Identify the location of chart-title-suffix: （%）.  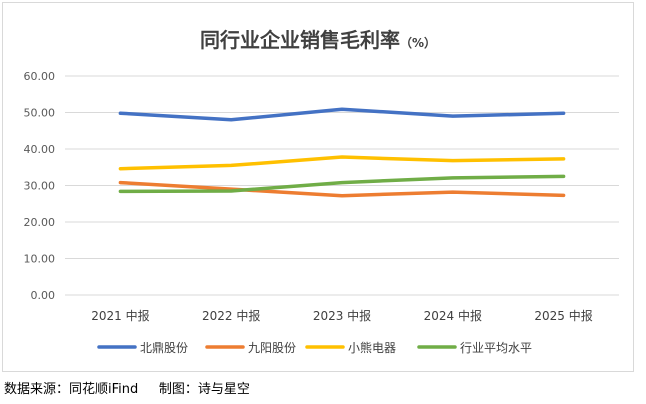
(418, 42).